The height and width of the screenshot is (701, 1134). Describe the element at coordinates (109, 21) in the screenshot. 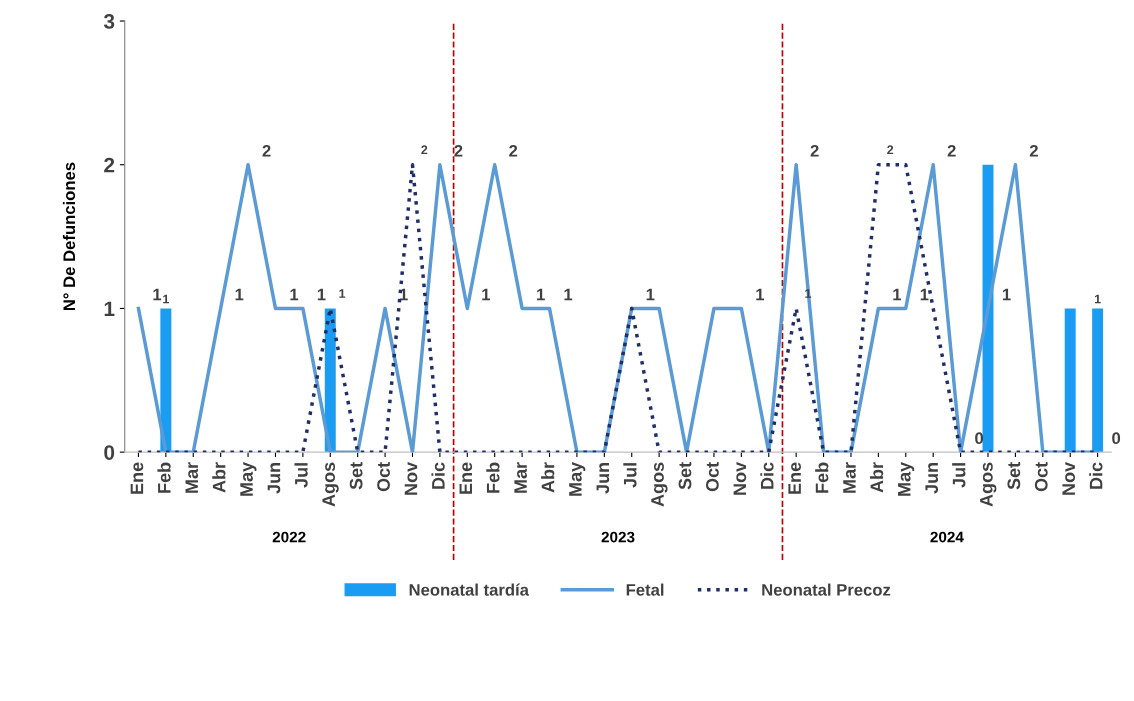

I see `y-tick-label: 3` at that location.